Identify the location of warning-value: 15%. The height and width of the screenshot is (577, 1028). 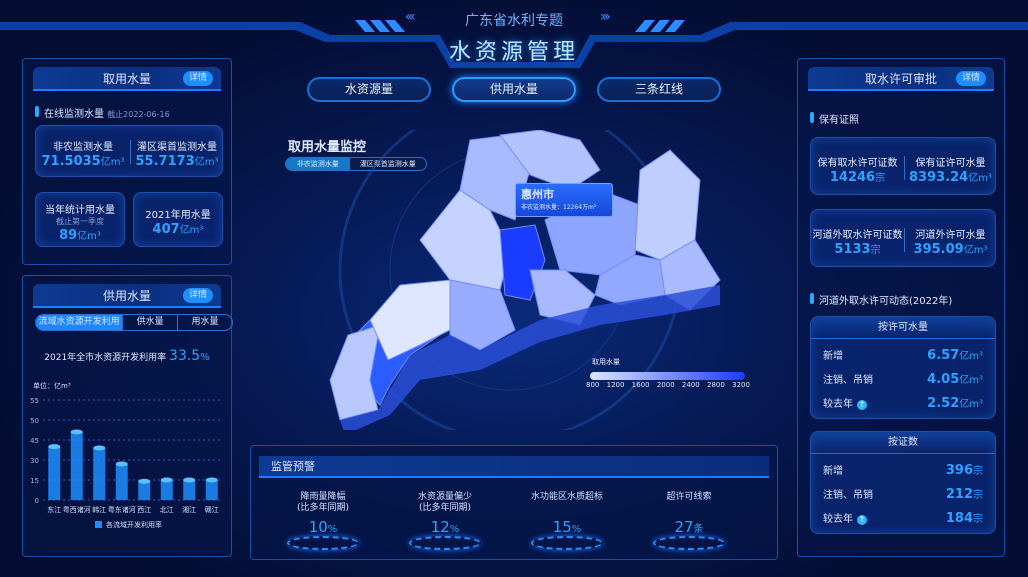
(567, 527).